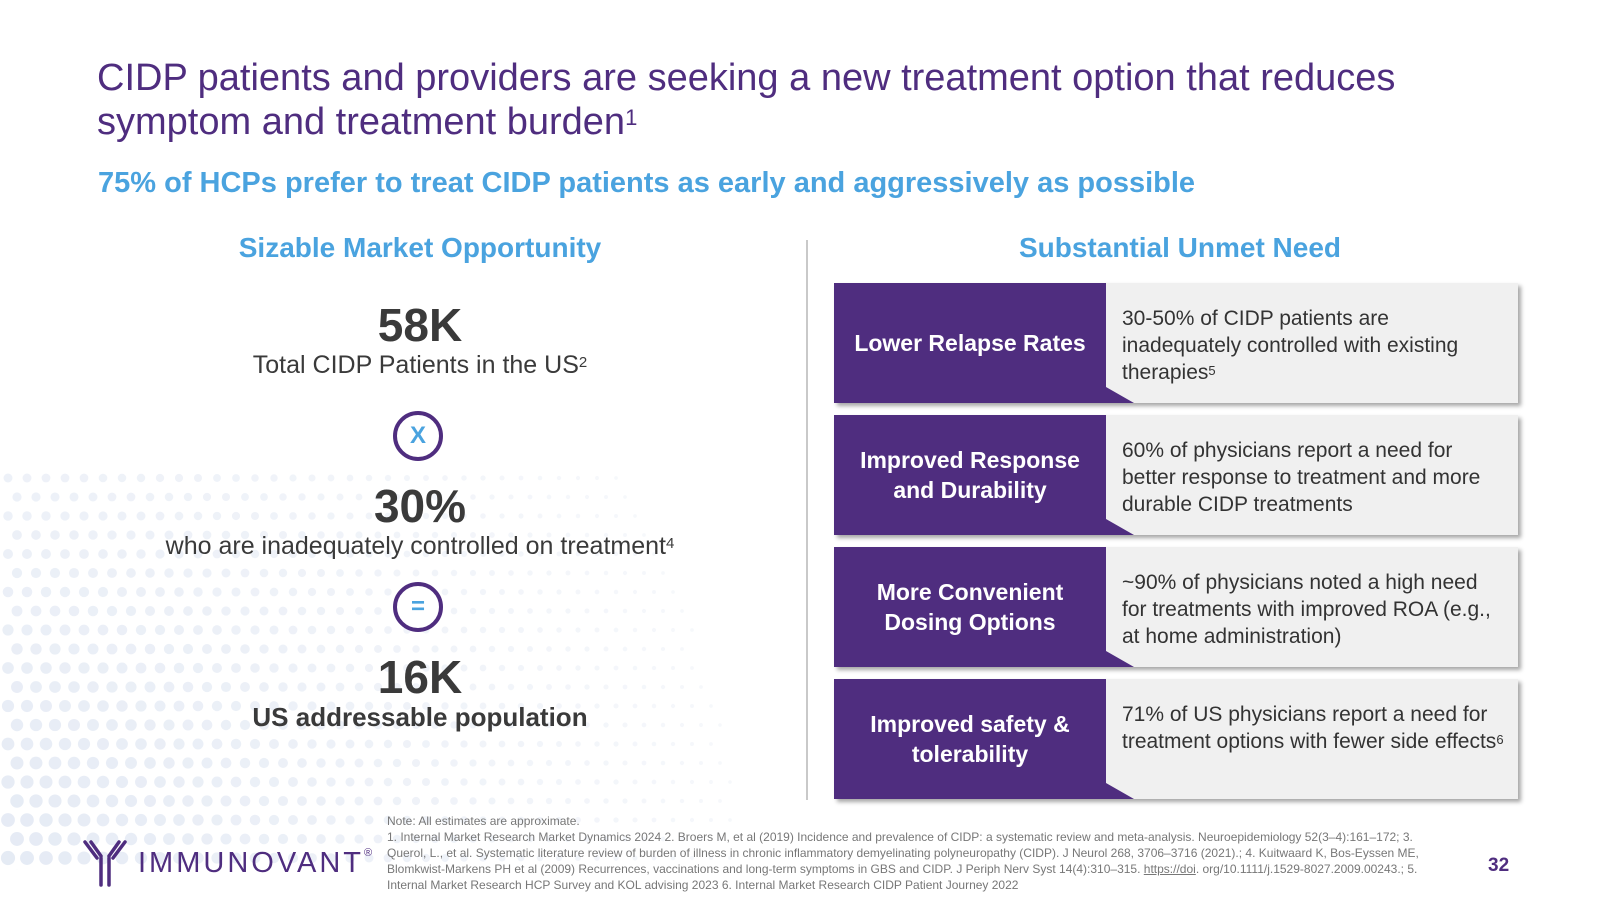 The height and width of the screenshot is (900, 1600). What do you see at coordinates (807, 520) in the screenshot?
I see `column-divider` at bounding box center [807, 520].